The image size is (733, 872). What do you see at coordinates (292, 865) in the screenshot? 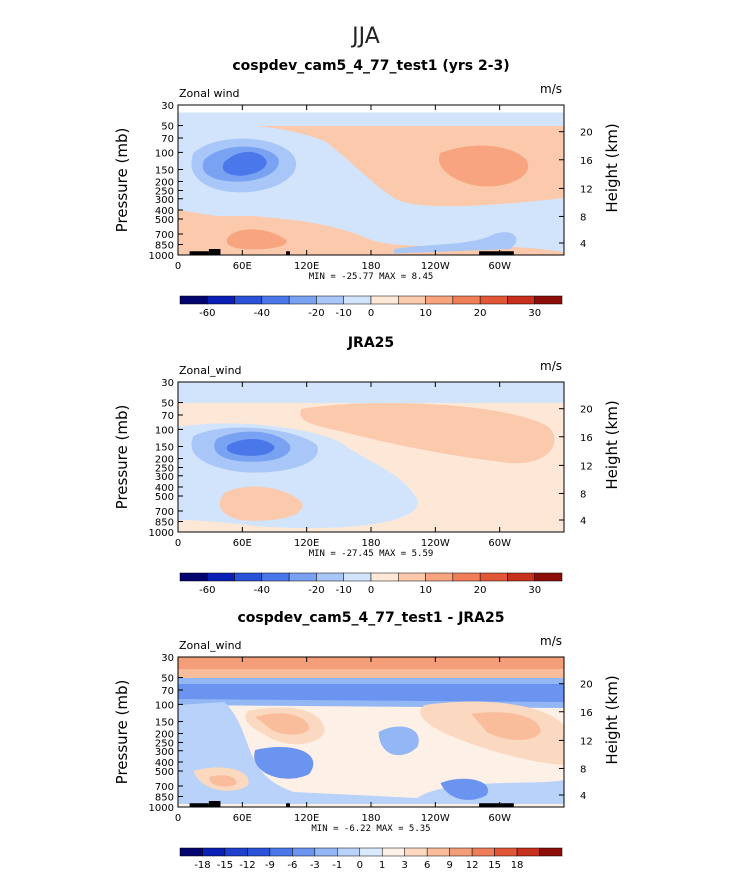
I see `colorbar-tick-label: -6` at bounding box center [292, 865].